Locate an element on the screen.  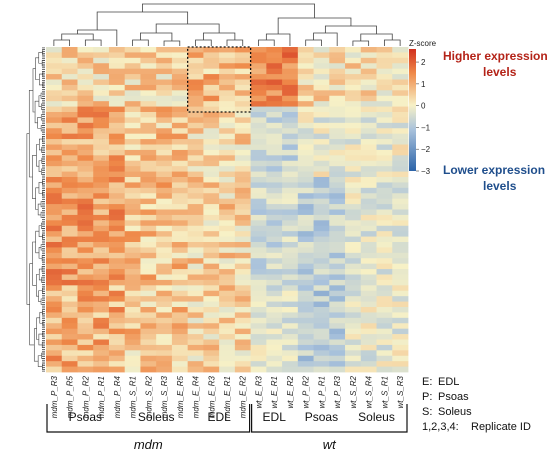
column-label: mdm_E_R2 is located at coordinates (243, 396).